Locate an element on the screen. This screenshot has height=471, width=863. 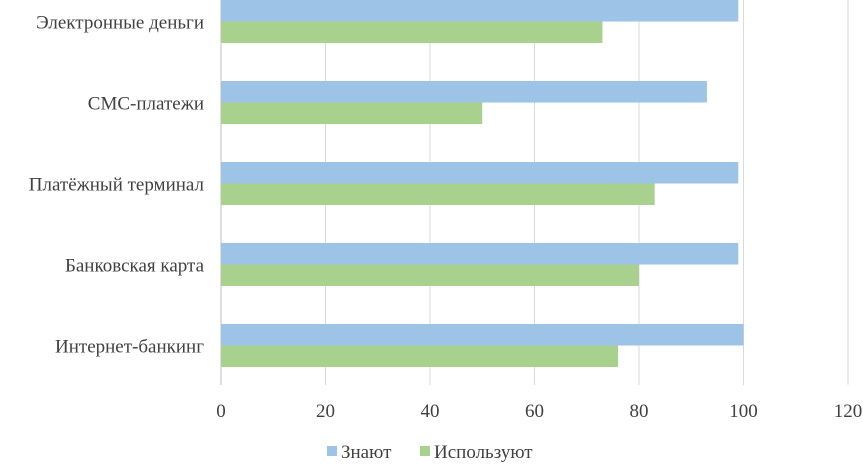
category-label: Электронные деньги is located at coordinates (120, 23).